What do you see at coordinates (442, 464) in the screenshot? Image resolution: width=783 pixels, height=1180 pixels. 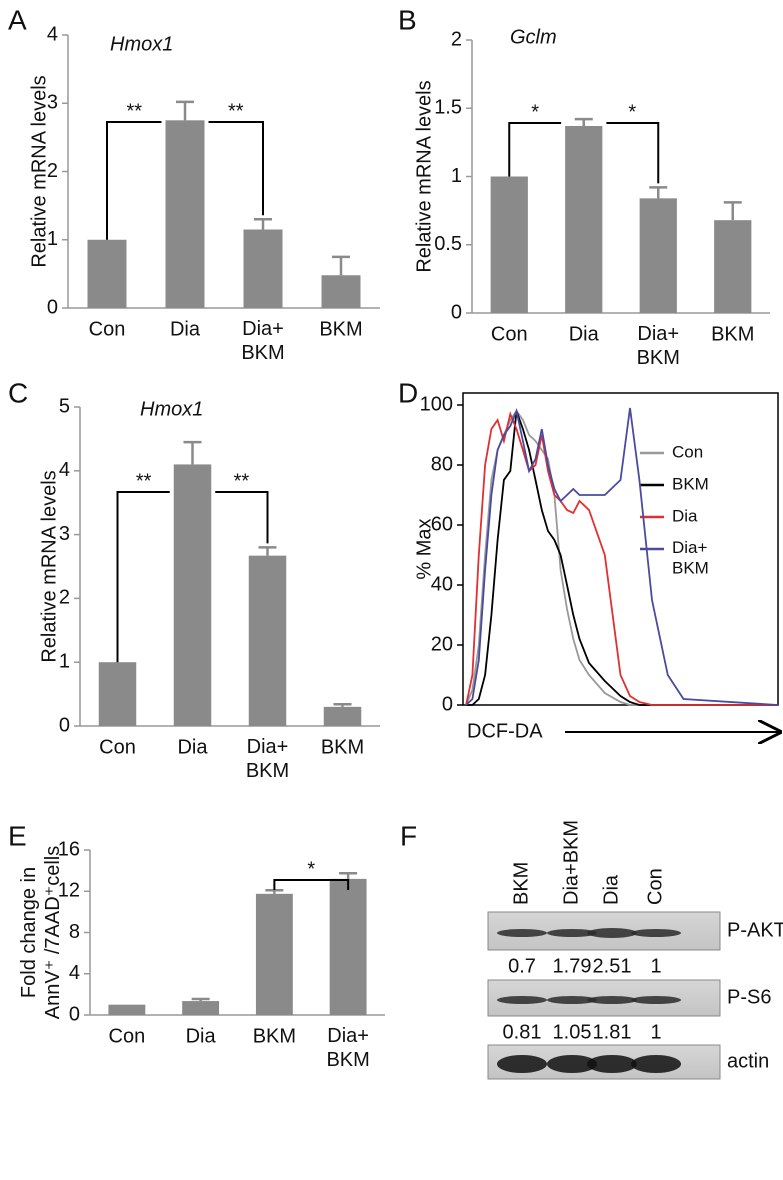 I see `y-tick-label: 80` at bounding box center [442, 464].